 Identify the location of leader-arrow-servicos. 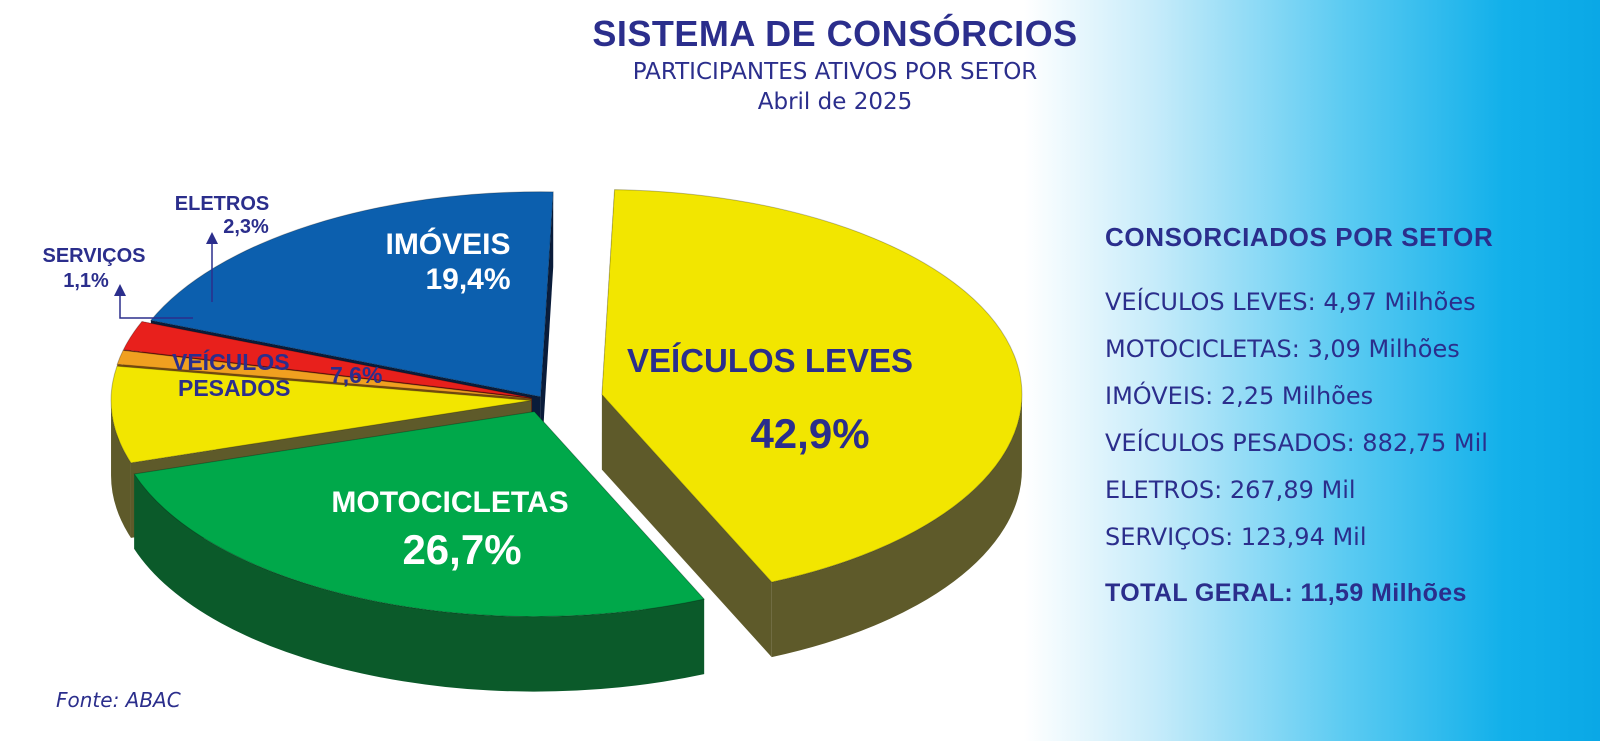
(120, 290).